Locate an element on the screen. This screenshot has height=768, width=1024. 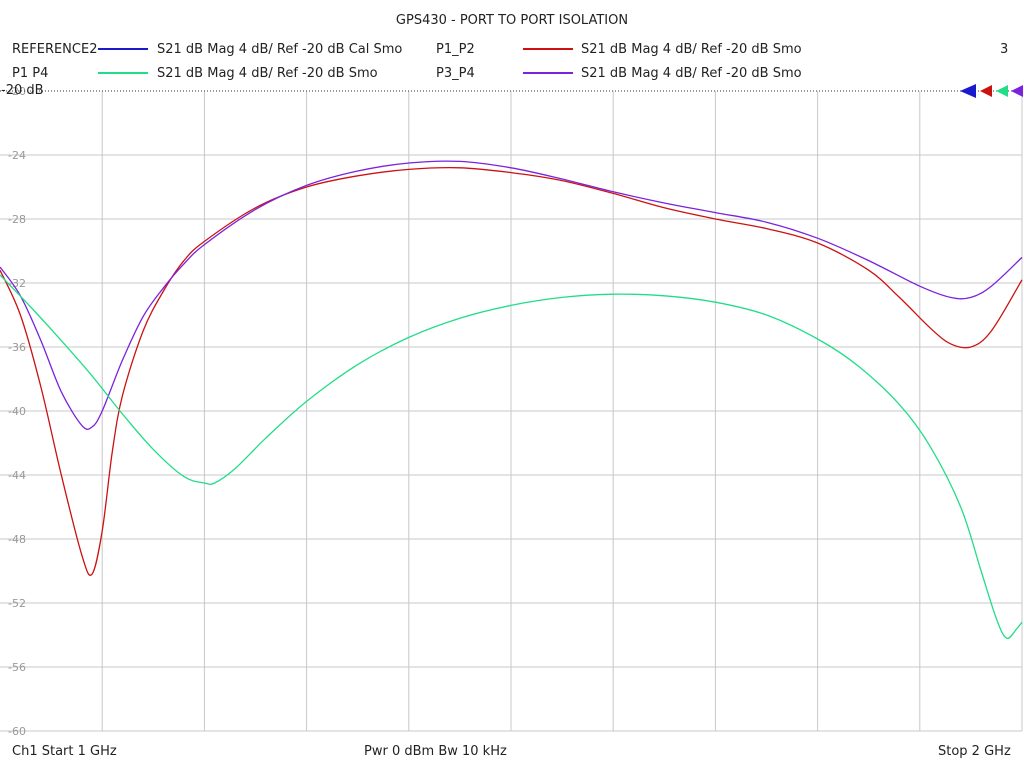
reference-markers is located at coordinates (991, 91).